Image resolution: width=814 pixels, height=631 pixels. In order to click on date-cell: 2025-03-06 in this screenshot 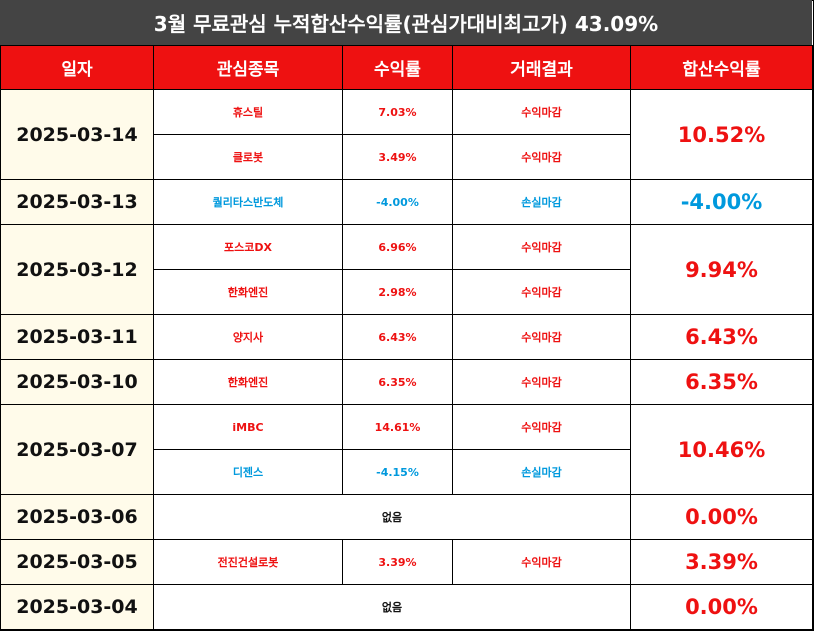, I will do `click(77, 517)`.